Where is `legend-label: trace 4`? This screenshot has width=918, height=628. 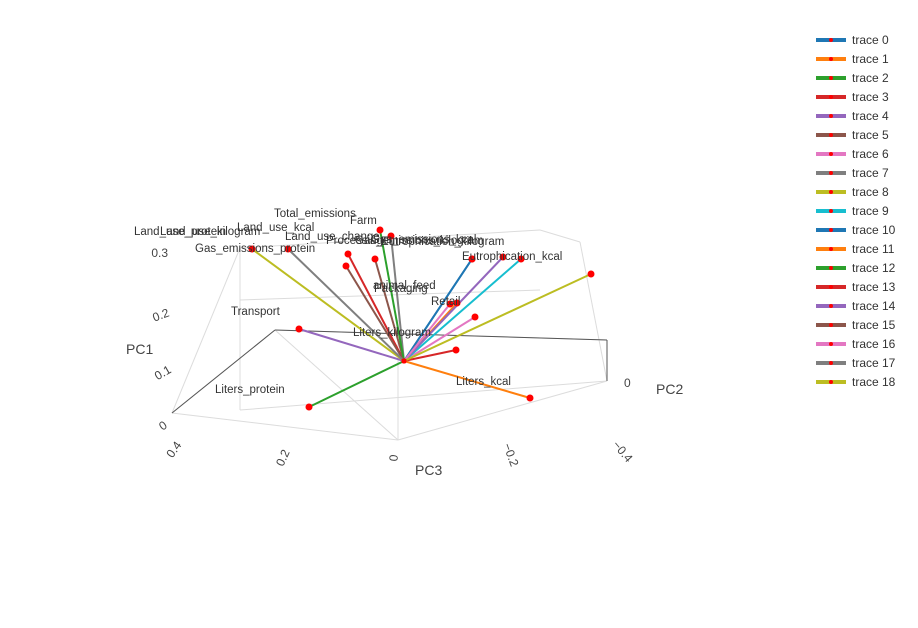
legend-label: trace 4 is located at coordinates (870, 116).